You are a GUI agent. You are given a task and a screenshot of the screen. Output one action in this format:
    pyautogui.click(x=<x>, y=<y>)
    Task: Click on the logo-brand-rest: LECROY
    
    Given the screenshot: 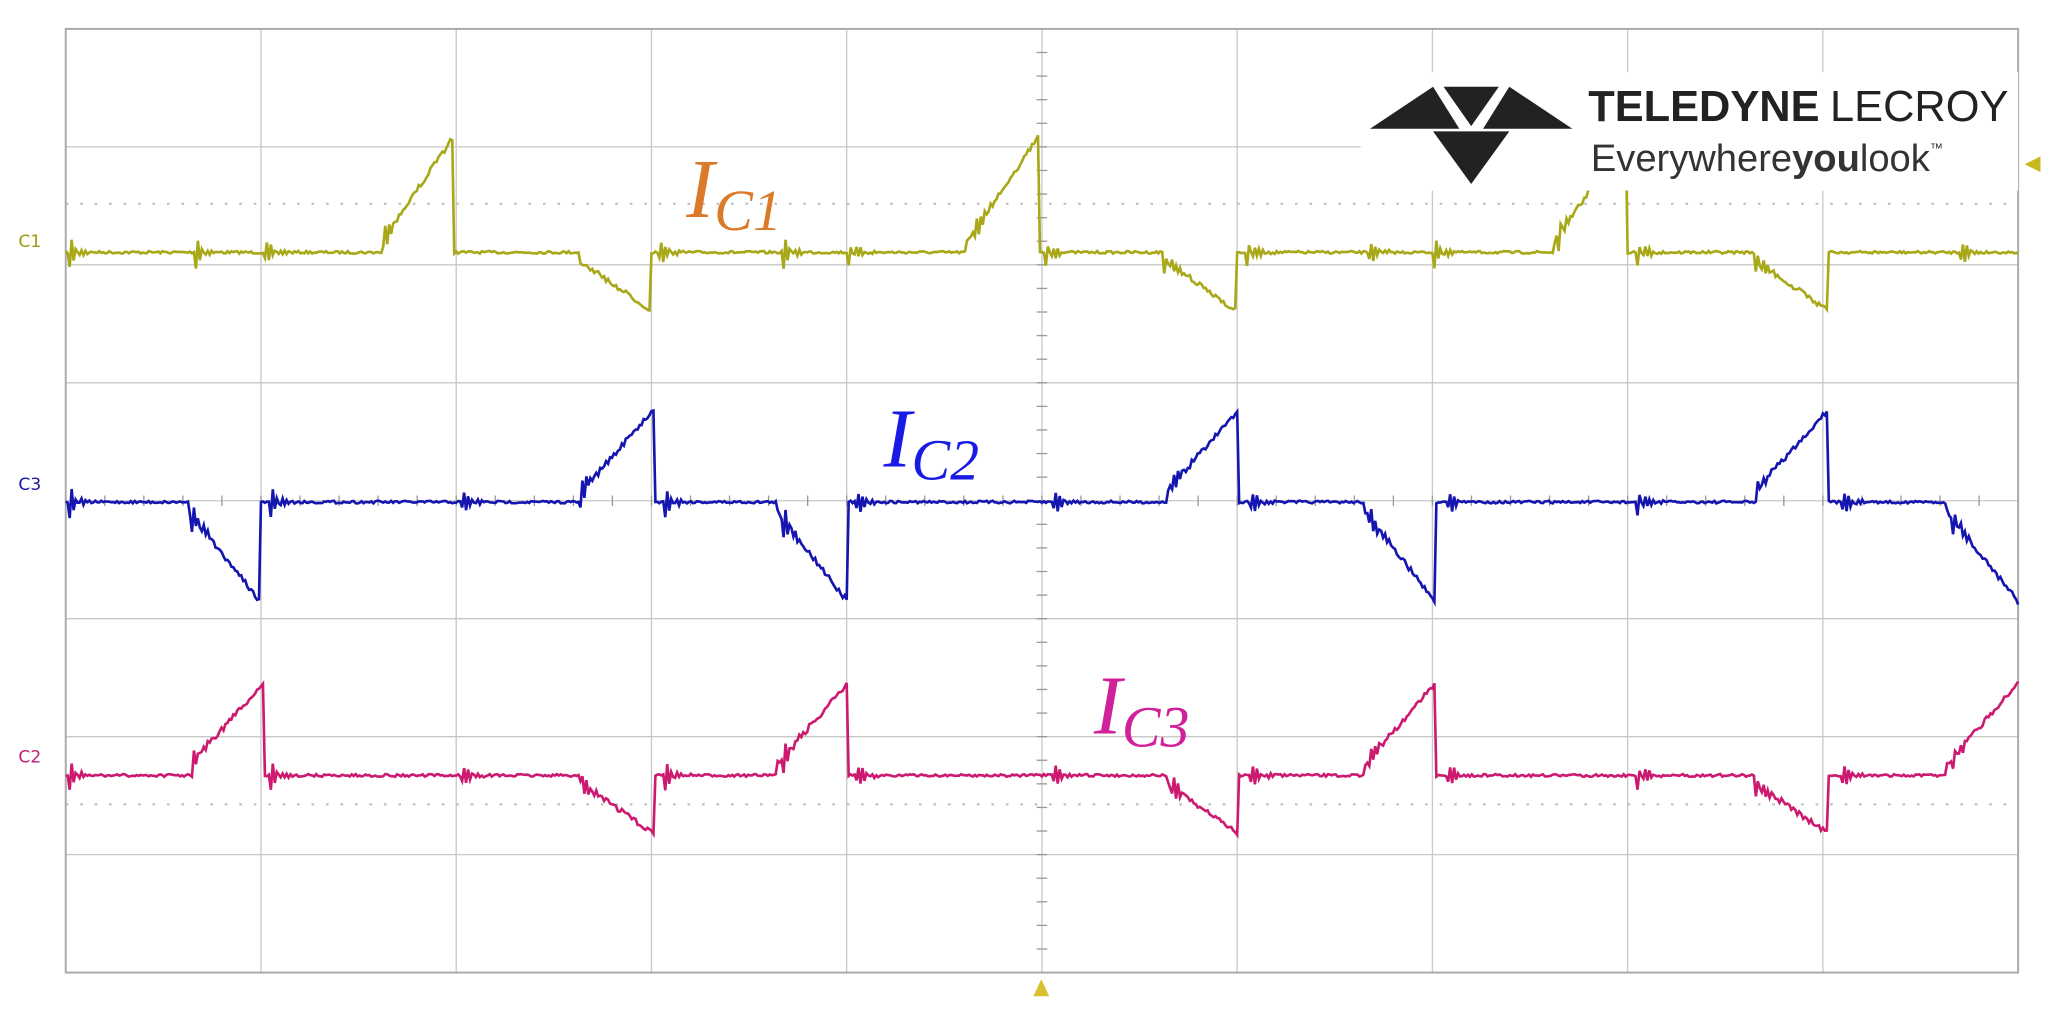 What is the action you would take?
    pyautogui.click(x=1919, y=107)
    